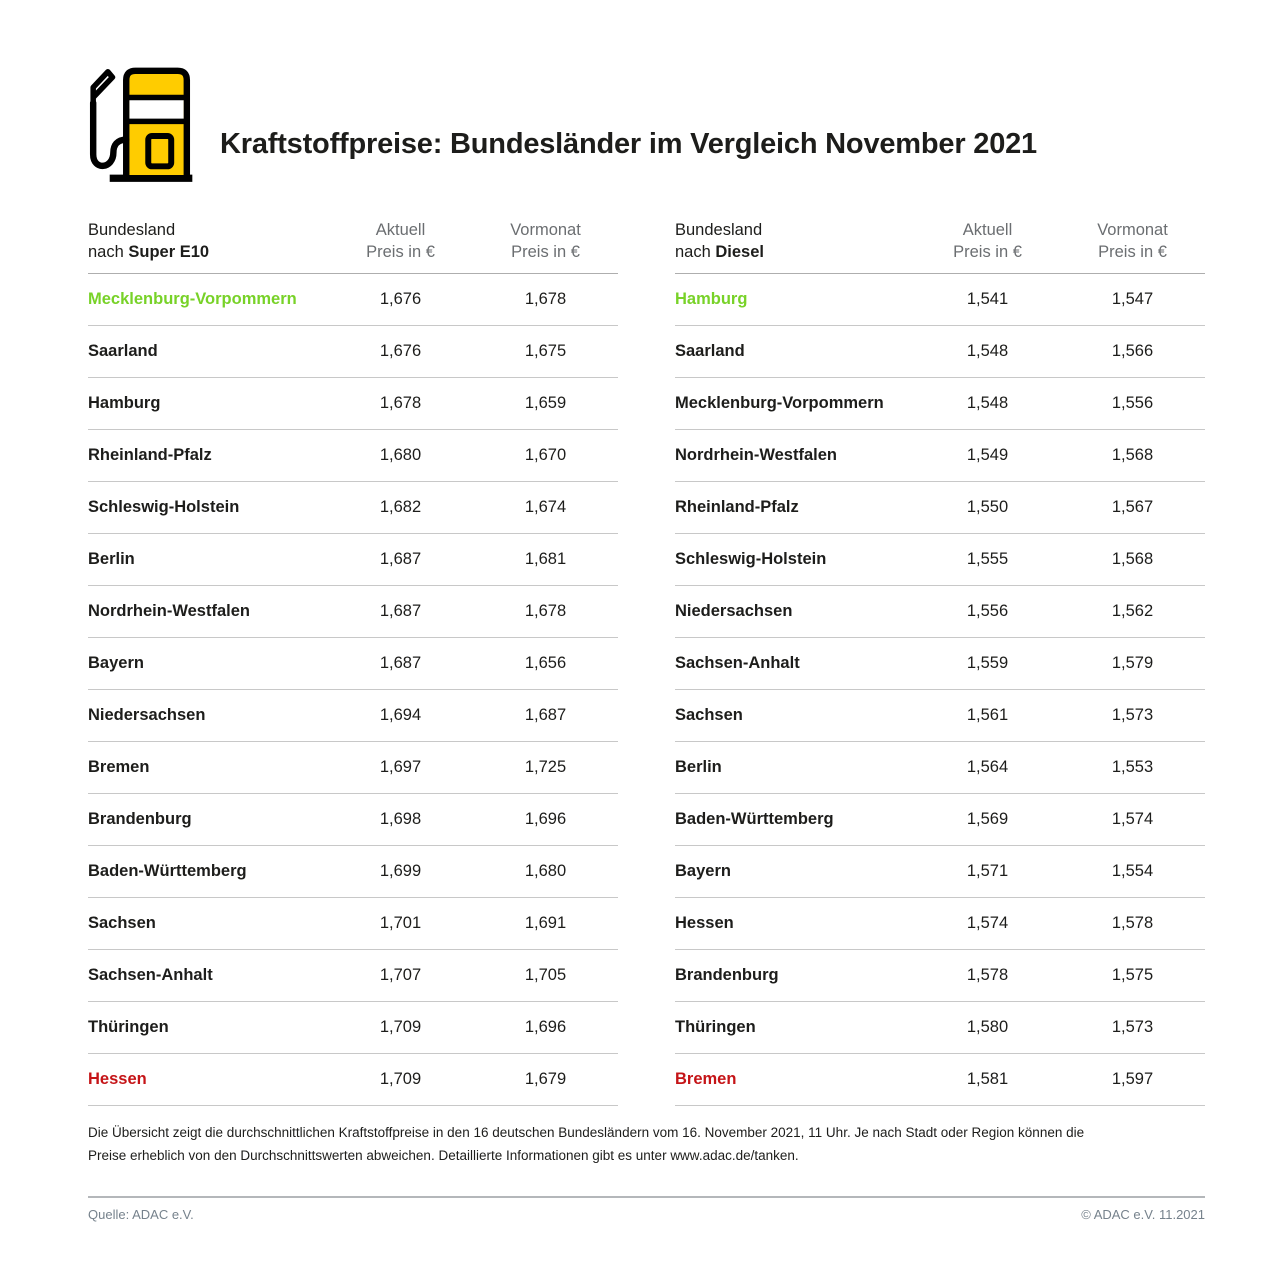 The image size is (1280, 1272). What do you see at coordinates (545, 403) in the screenshot?
I see `previous-price: 1,659` at bounding box center [545, 403].